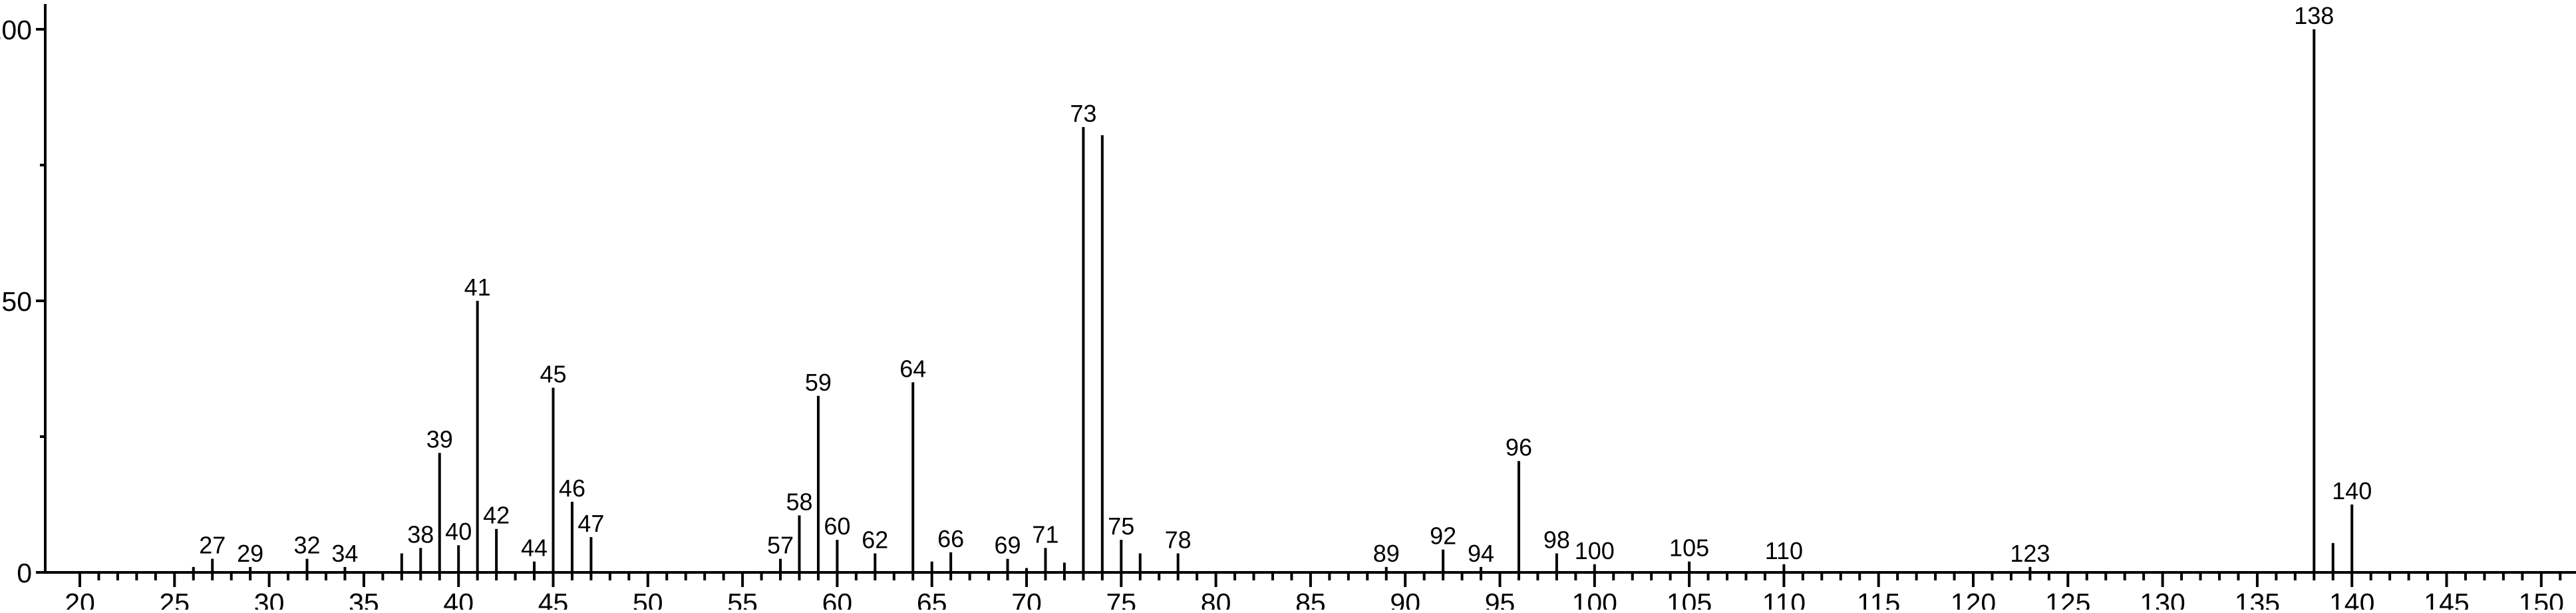 This screenshot has width=2576, height=613. Describe the element at coordinates (1405, 599) in the screenshot. I see `x-tick-label: 90` at that location.